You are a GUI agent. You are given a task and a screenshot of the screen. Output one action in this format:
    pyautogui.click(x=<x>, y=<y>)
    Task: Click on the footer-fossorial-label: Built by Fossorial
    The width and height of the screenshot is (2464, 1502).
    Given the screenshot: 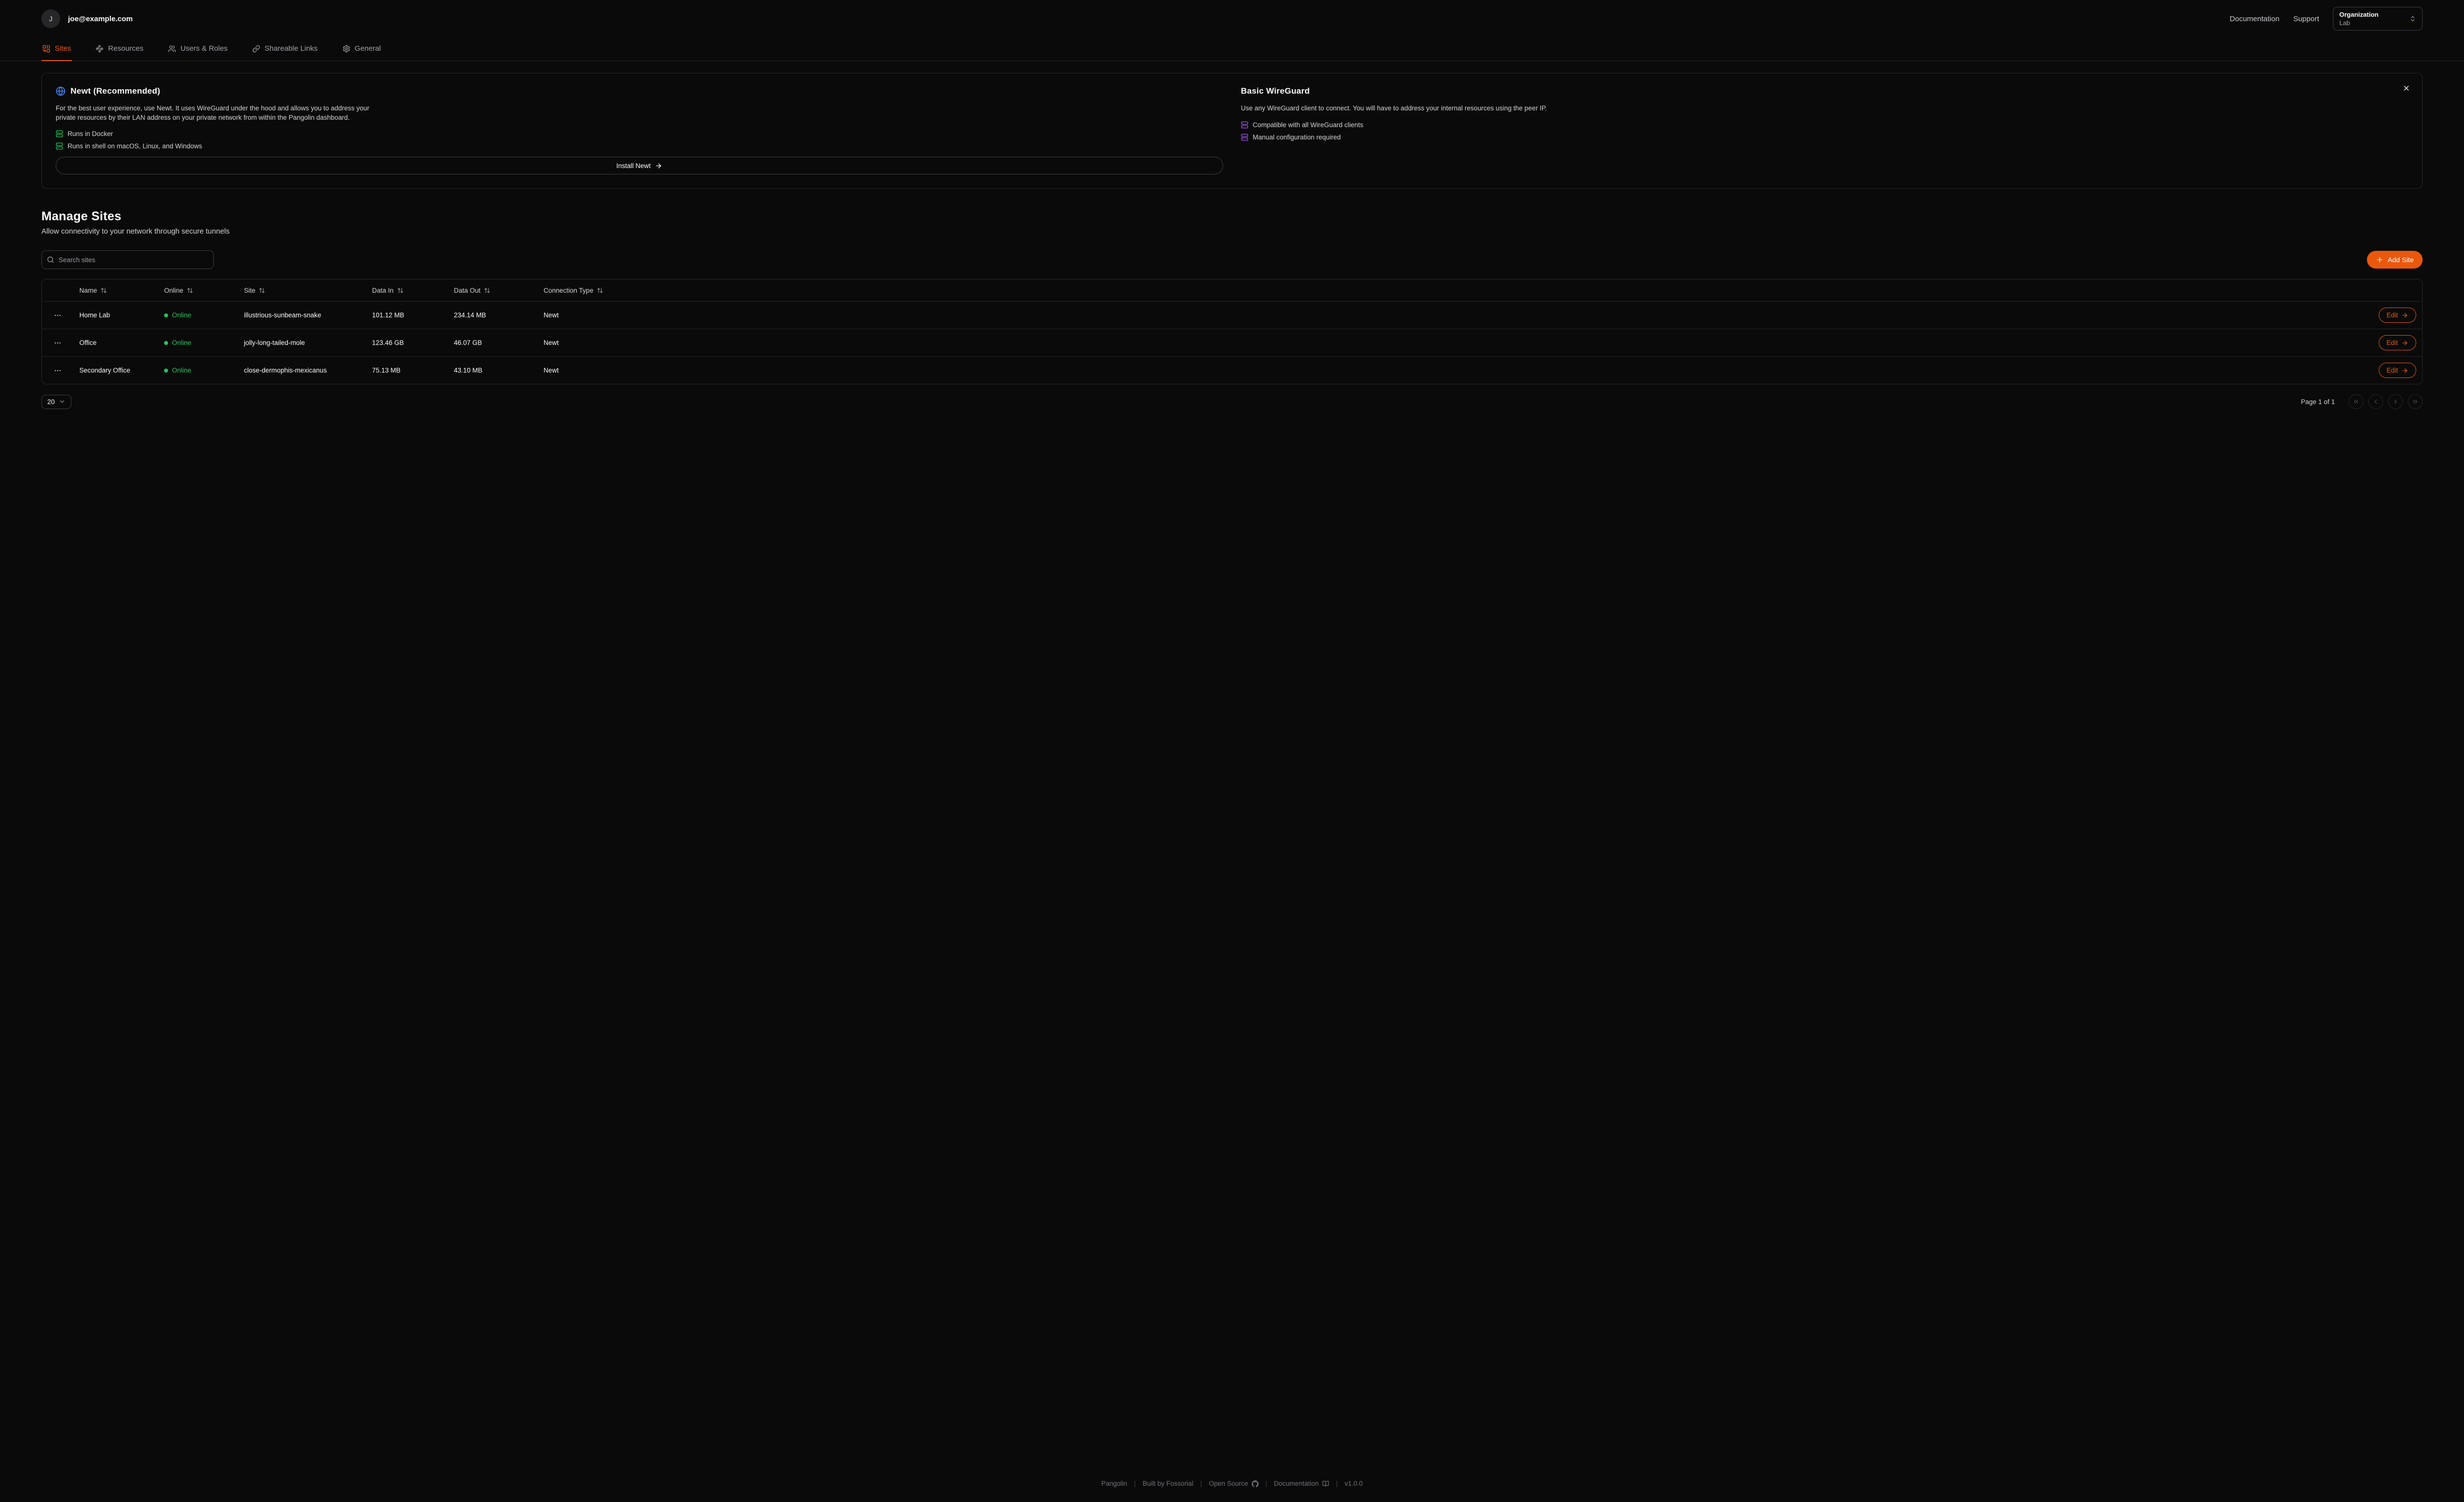 What is the action you would take?
    pyautogui.click(x=1168, y=1483)
    